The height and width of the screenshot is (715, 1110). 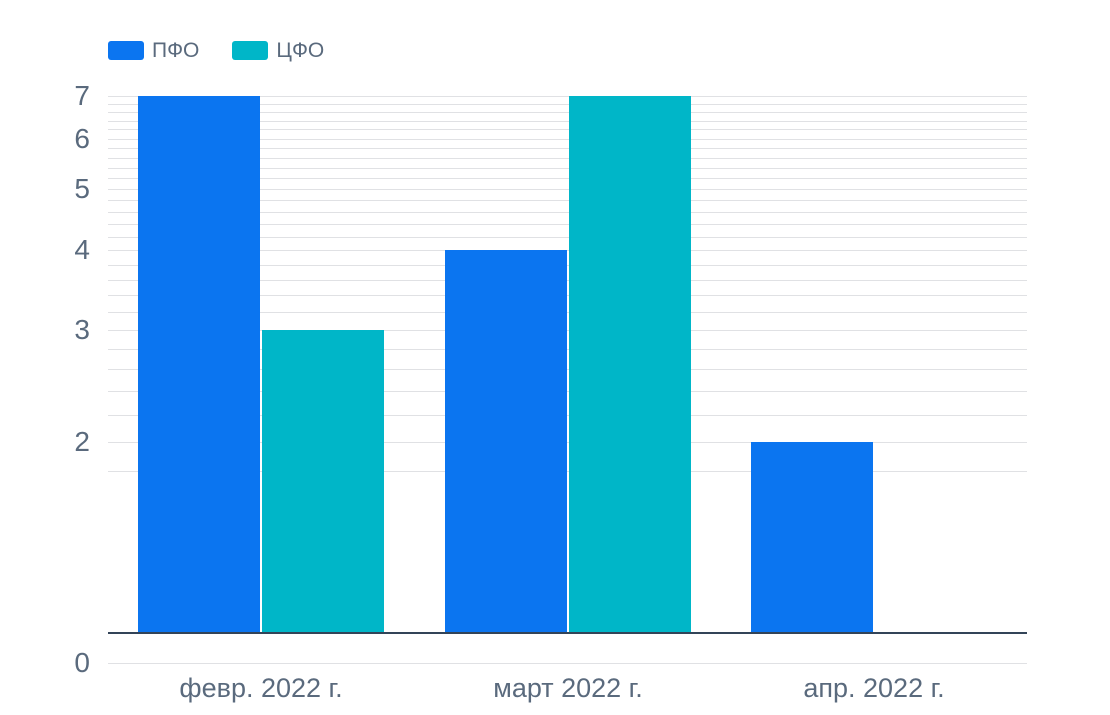 I want to click on bar-pfo-cat1, so click(x=506, y=441).